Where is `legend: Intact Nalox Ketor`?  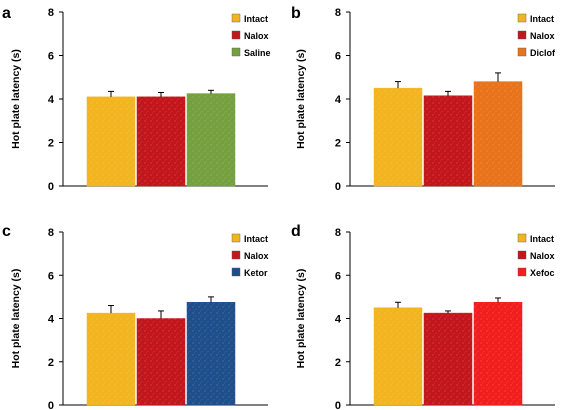 legend: Intact Nalox Ketor is located at coordinates (250, 255).